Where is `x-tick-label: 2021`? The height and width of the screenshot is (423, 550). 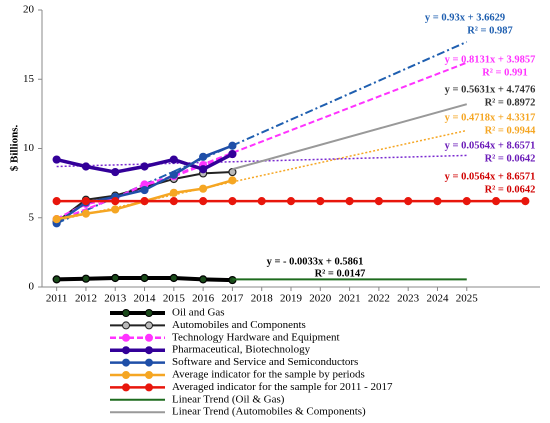
x-tick-label: 2021 is located at coordinates (350, 299).